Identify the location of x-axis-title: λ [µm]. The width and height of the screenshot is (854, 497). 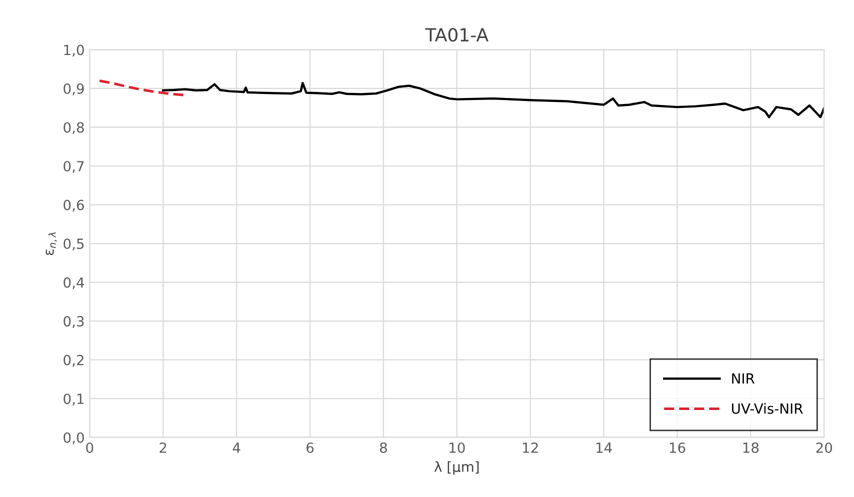
(456, 468).